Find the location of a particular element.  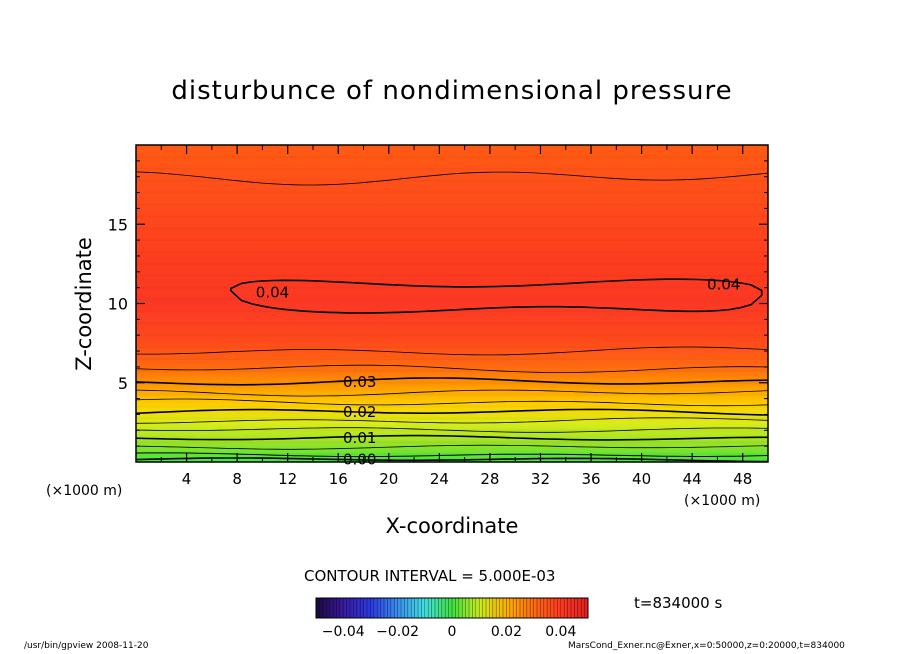

x-tick-label: 48 is located at coordinates (742, 479).